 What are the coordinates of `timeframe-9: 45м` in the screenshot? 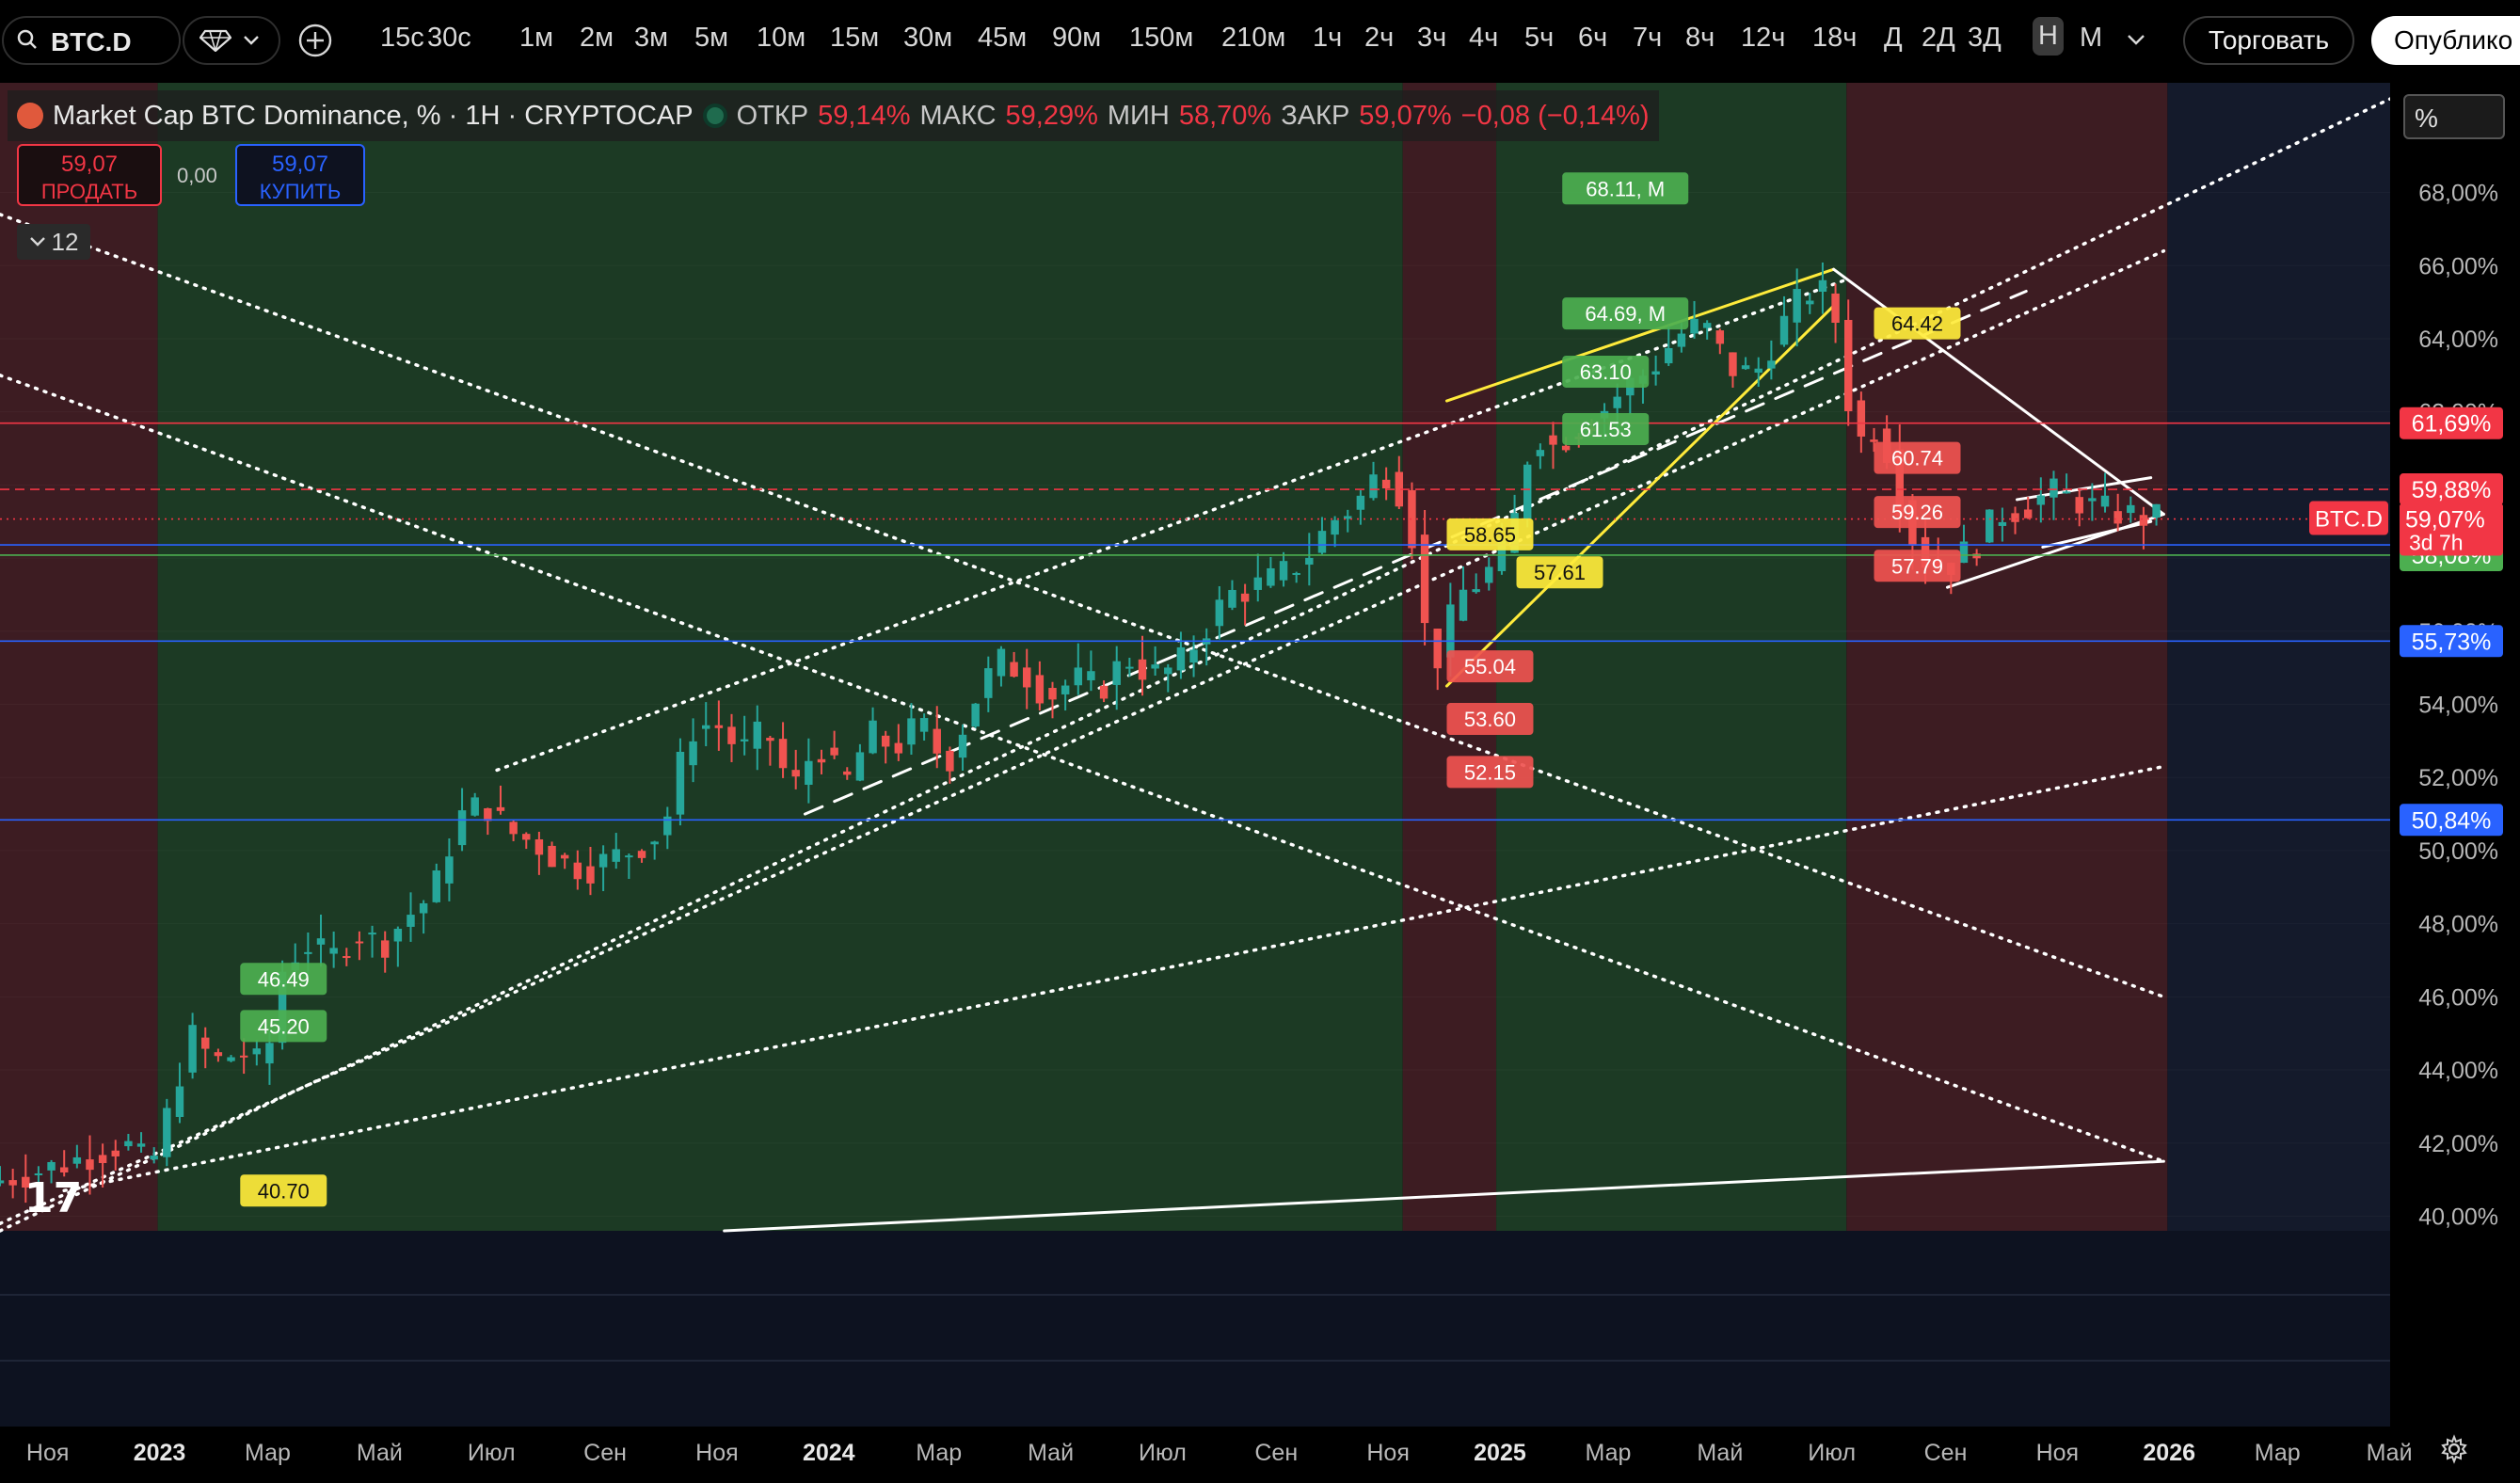 It's located at (1003, 38).